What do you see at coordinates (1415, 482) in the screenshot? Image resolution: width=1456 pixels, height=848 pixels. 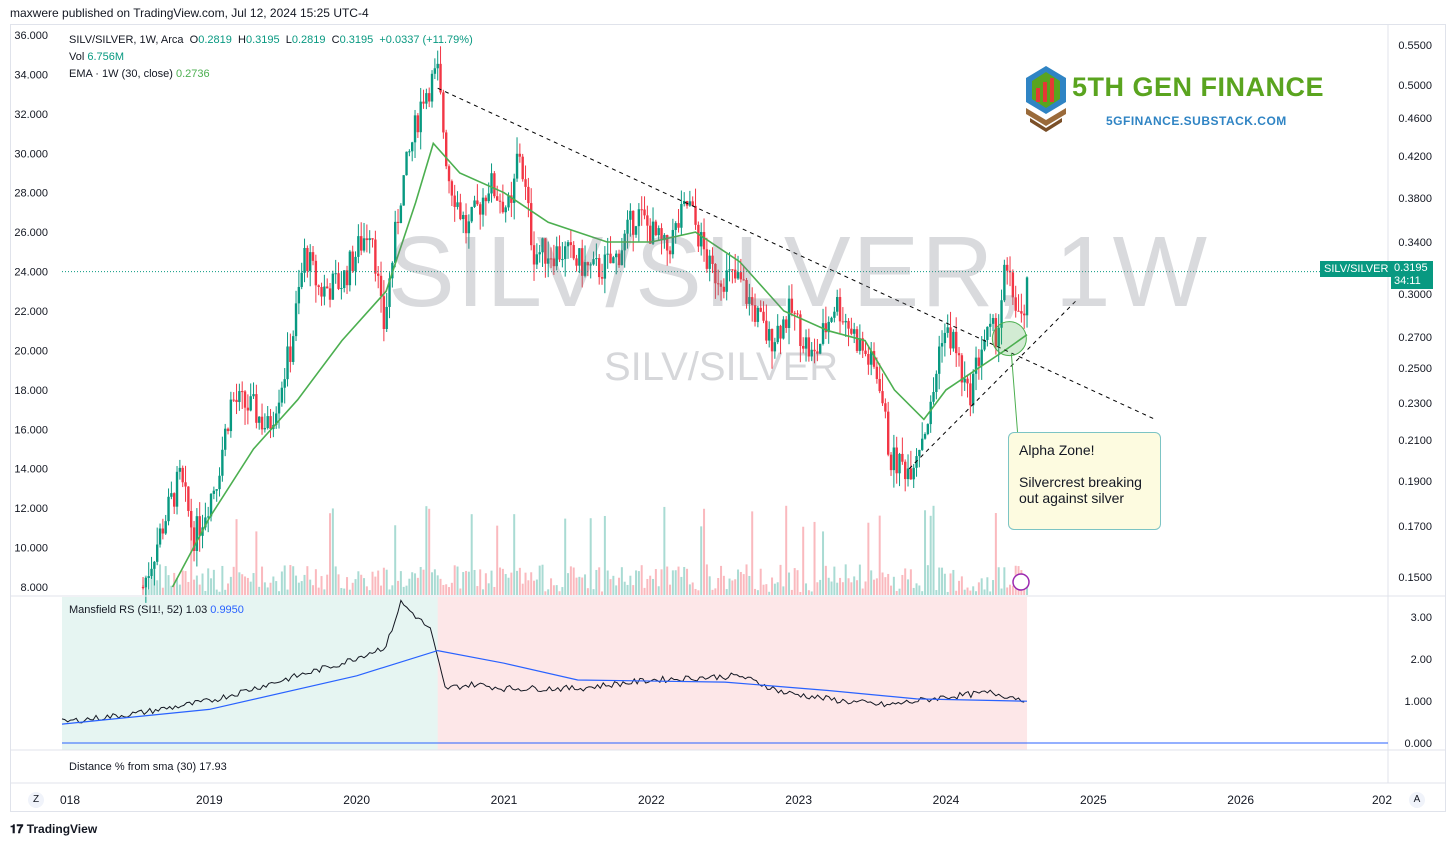 I see `right-axis-tick: 0.1900` at bounding box center [1415, 482].